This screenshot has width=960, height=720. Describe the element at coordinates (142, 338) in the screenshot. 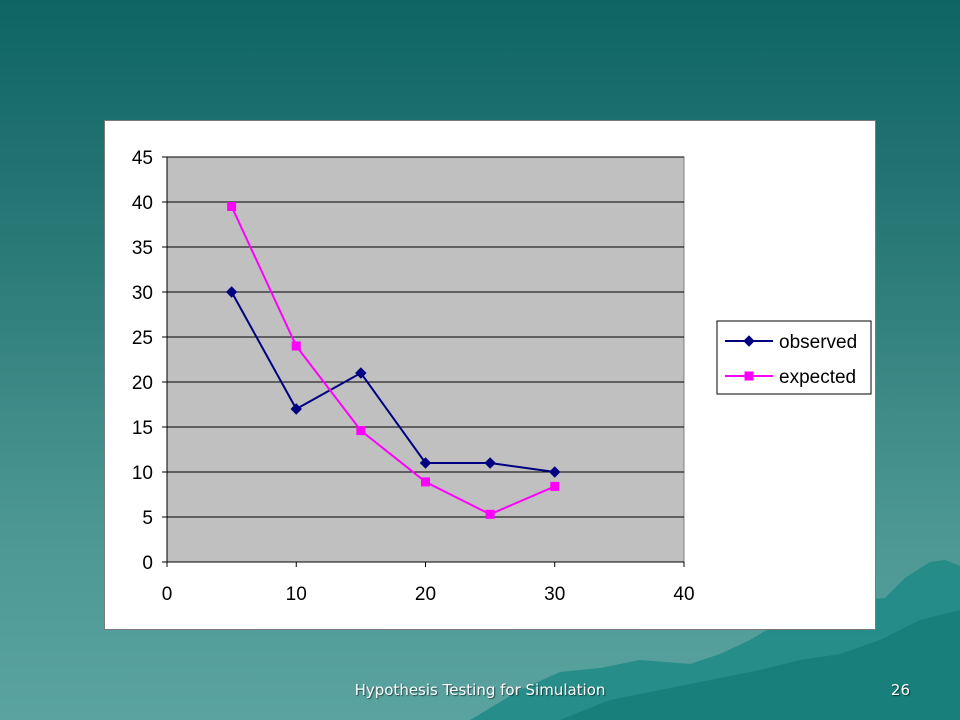

I see `y-tick-label-25: 25` at that location.